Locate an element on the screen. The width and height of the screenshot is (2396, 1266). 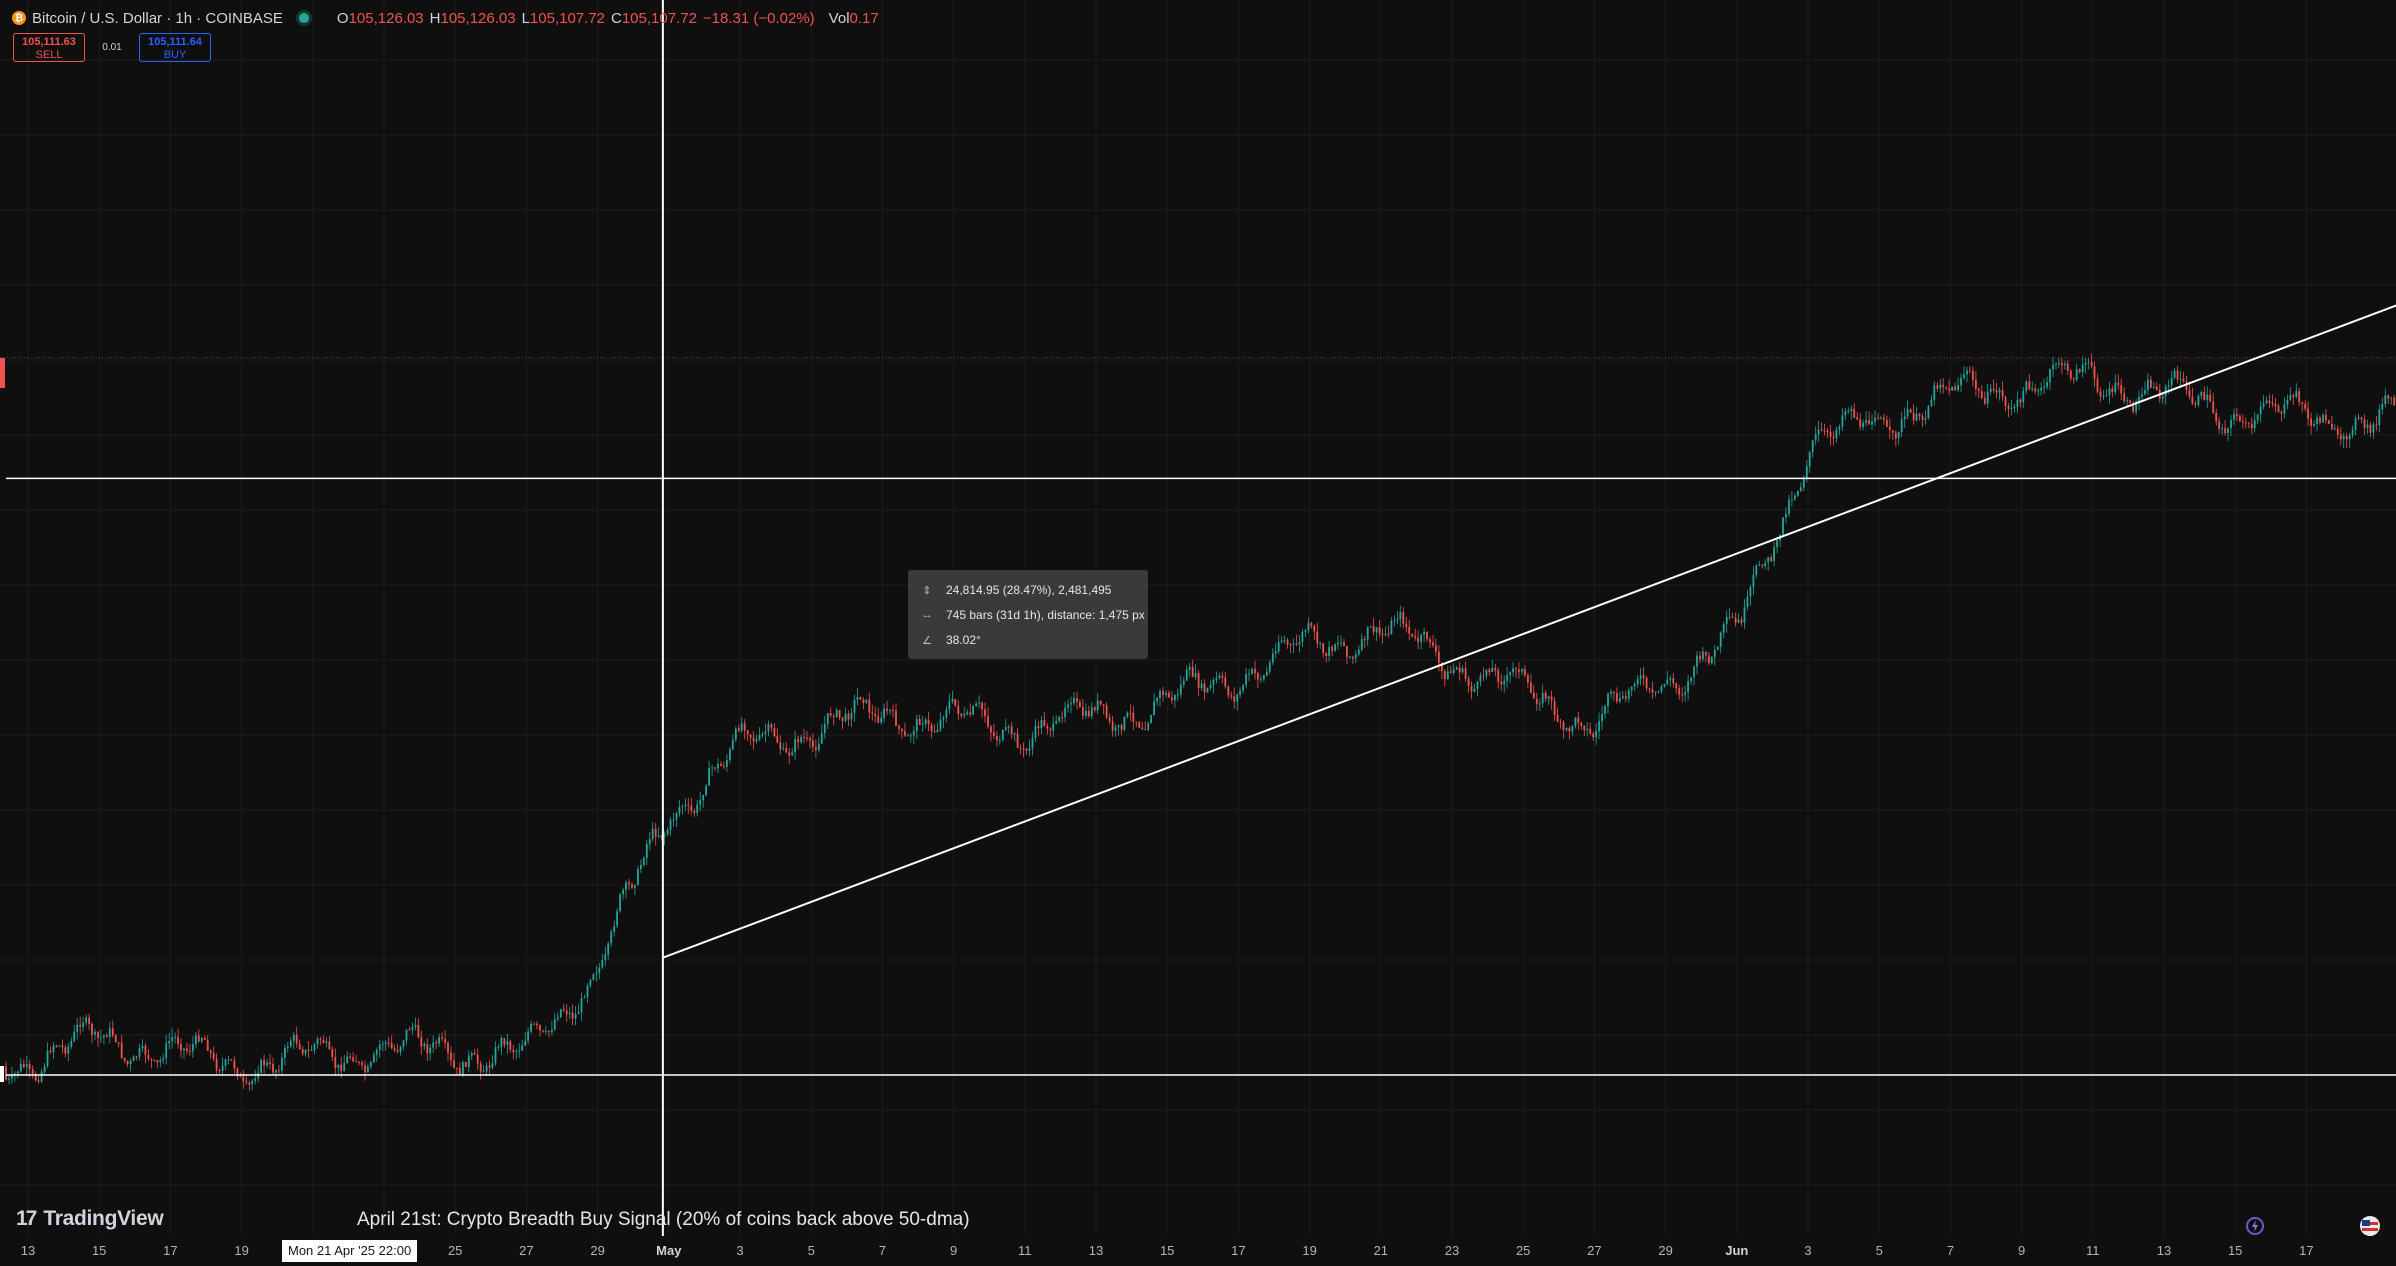
time-axis-tick: 5 is located at coordinates (811, 1250).